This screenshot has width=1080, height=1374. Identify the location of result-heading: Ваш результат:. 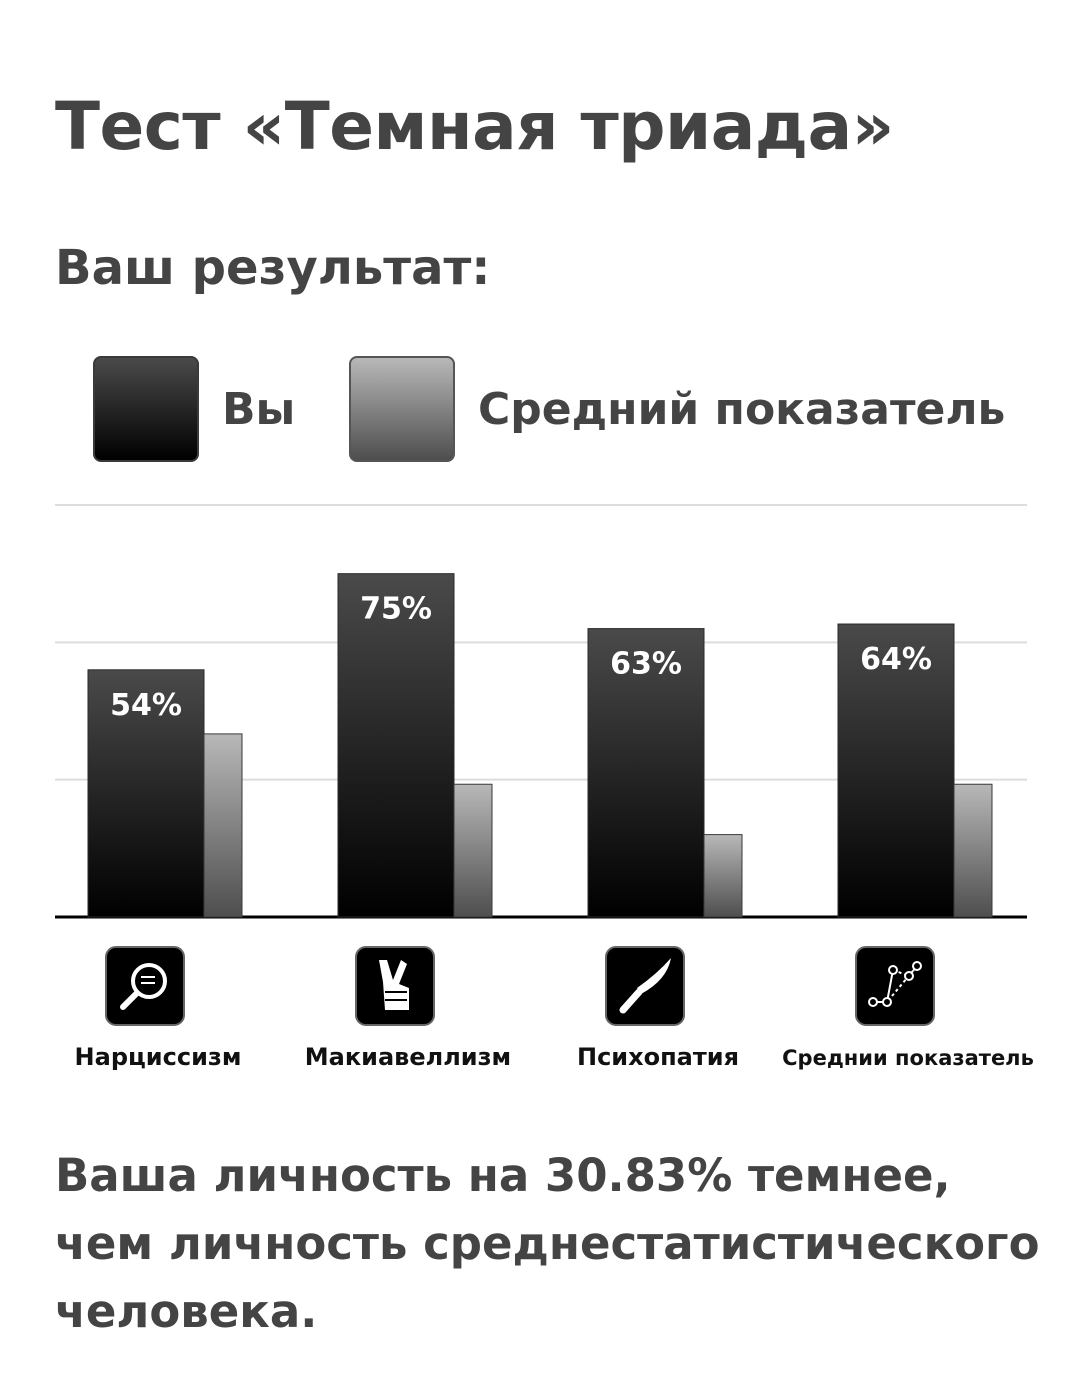
(273, 268).